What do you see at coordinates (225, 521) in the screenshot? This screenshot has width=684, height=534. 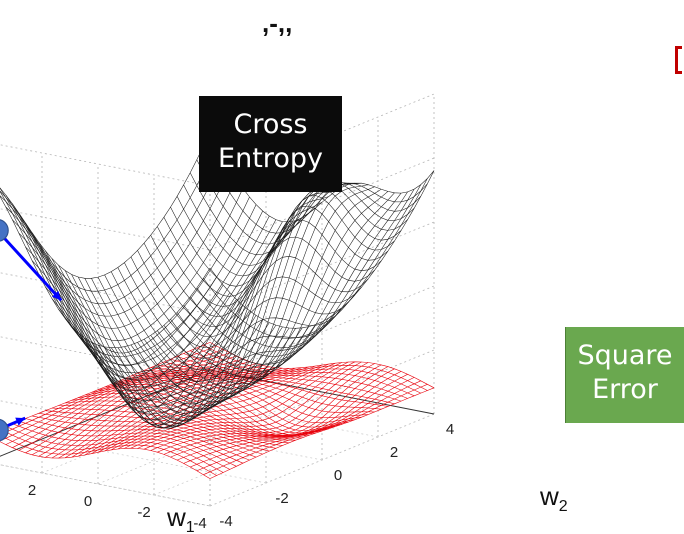 I see `y-tick-label: -4` at bounding box center [225, 521].